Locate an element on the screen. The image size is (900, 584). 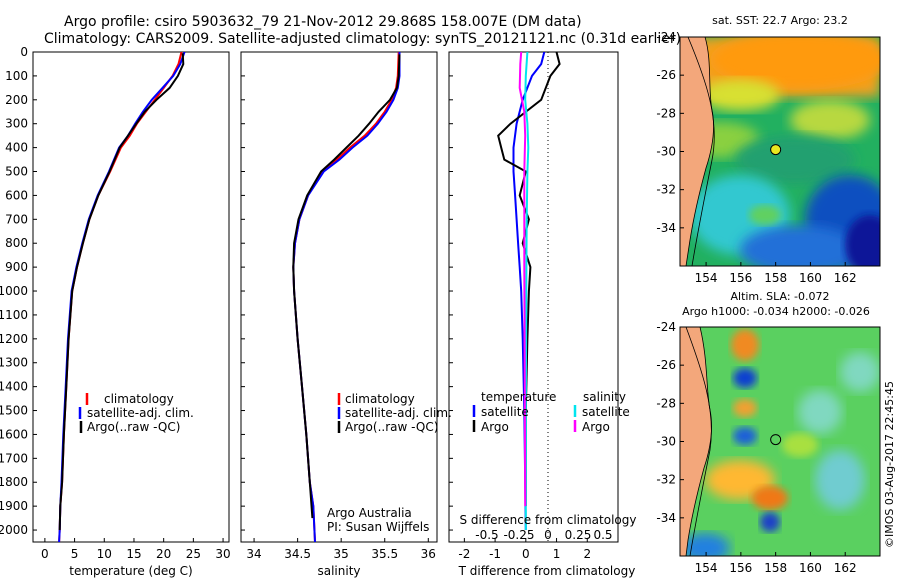
sla-map-field is located at coordinates (780, 441).